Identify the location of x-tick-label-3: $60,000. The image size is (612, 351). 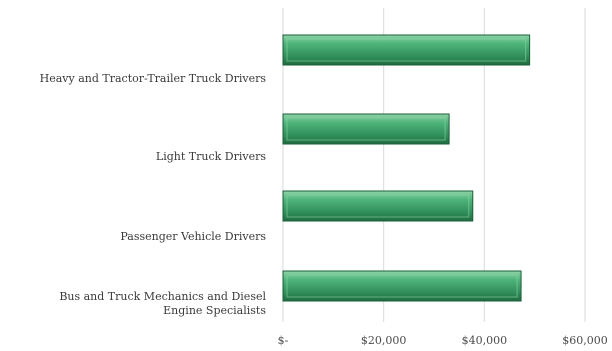
(585, 340).